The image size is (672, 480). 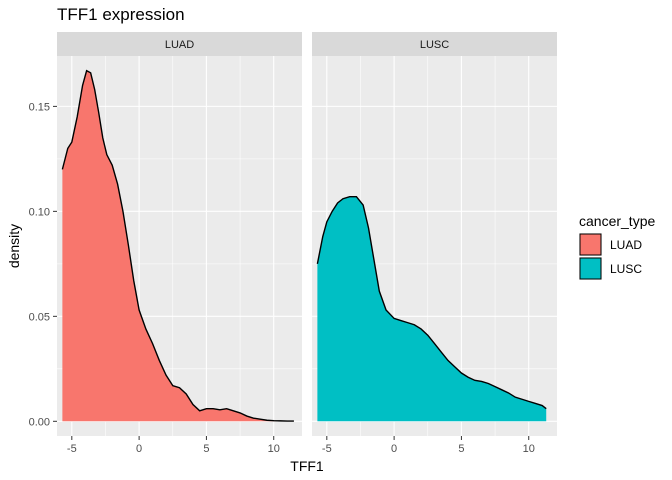 I want to click on chart-title: TFF1 expression, so click(x=121, y=14).